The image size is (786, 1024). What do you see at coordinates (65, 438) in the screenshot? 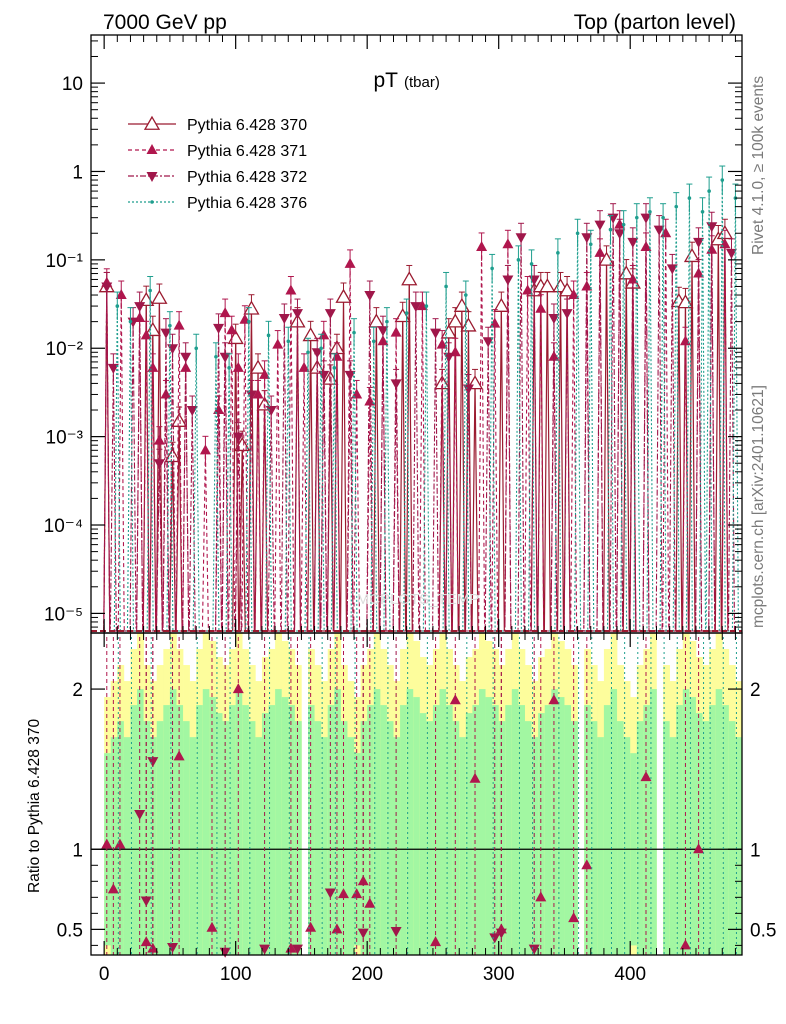
I see `y-tick-label: 10⁻³` at bounding box center [65, 438].